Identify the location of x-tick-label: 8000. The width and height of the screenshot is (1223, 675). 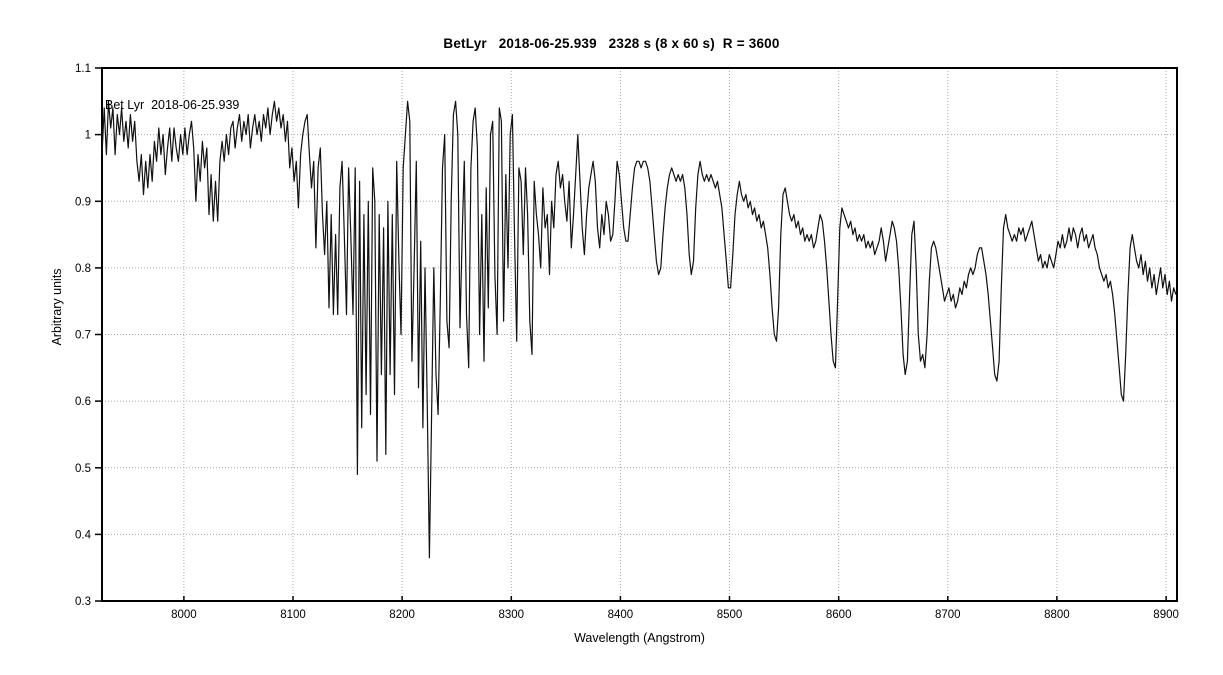
(184, 615).